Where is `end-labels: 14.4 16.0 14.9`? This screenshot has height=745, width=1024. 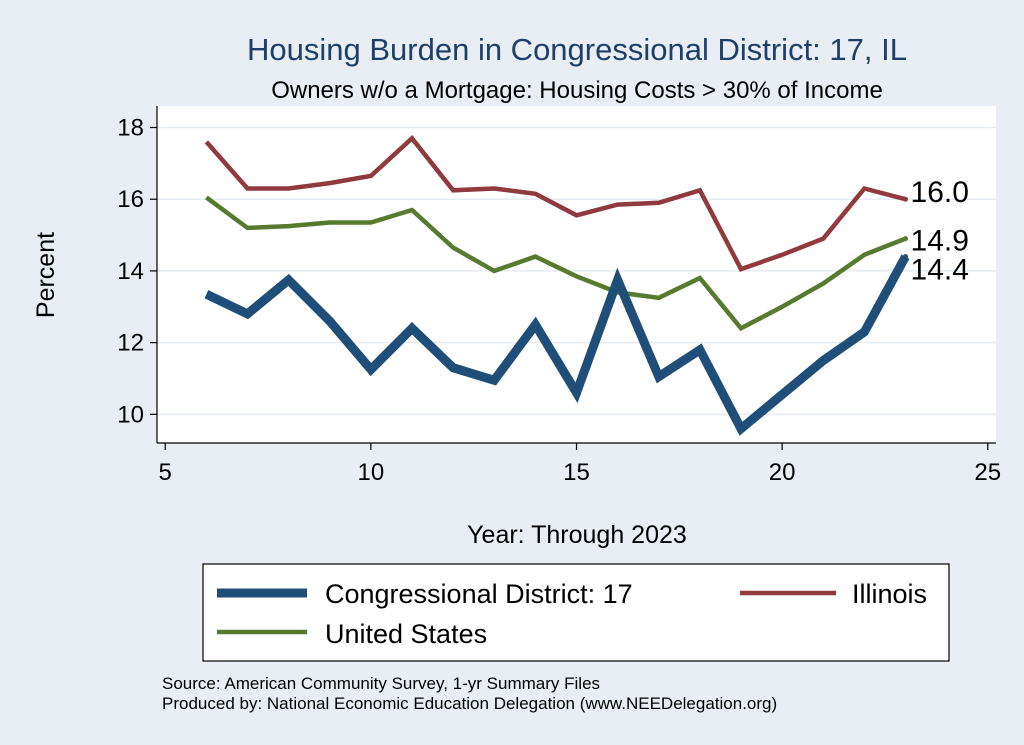
end-labels: 14.4 16.0 14.9 is located at coordinates (936, 231).